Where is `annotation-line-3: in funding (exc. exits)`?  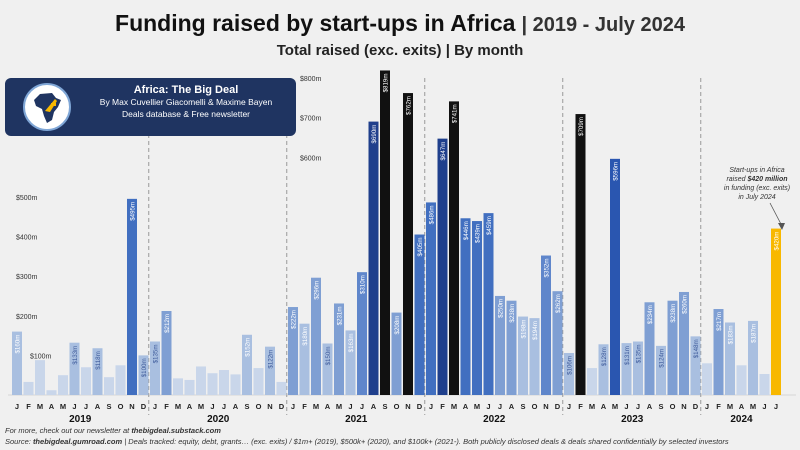
annotation-line-3: in funding (exc. exits) is located at coordinates (757, 188).